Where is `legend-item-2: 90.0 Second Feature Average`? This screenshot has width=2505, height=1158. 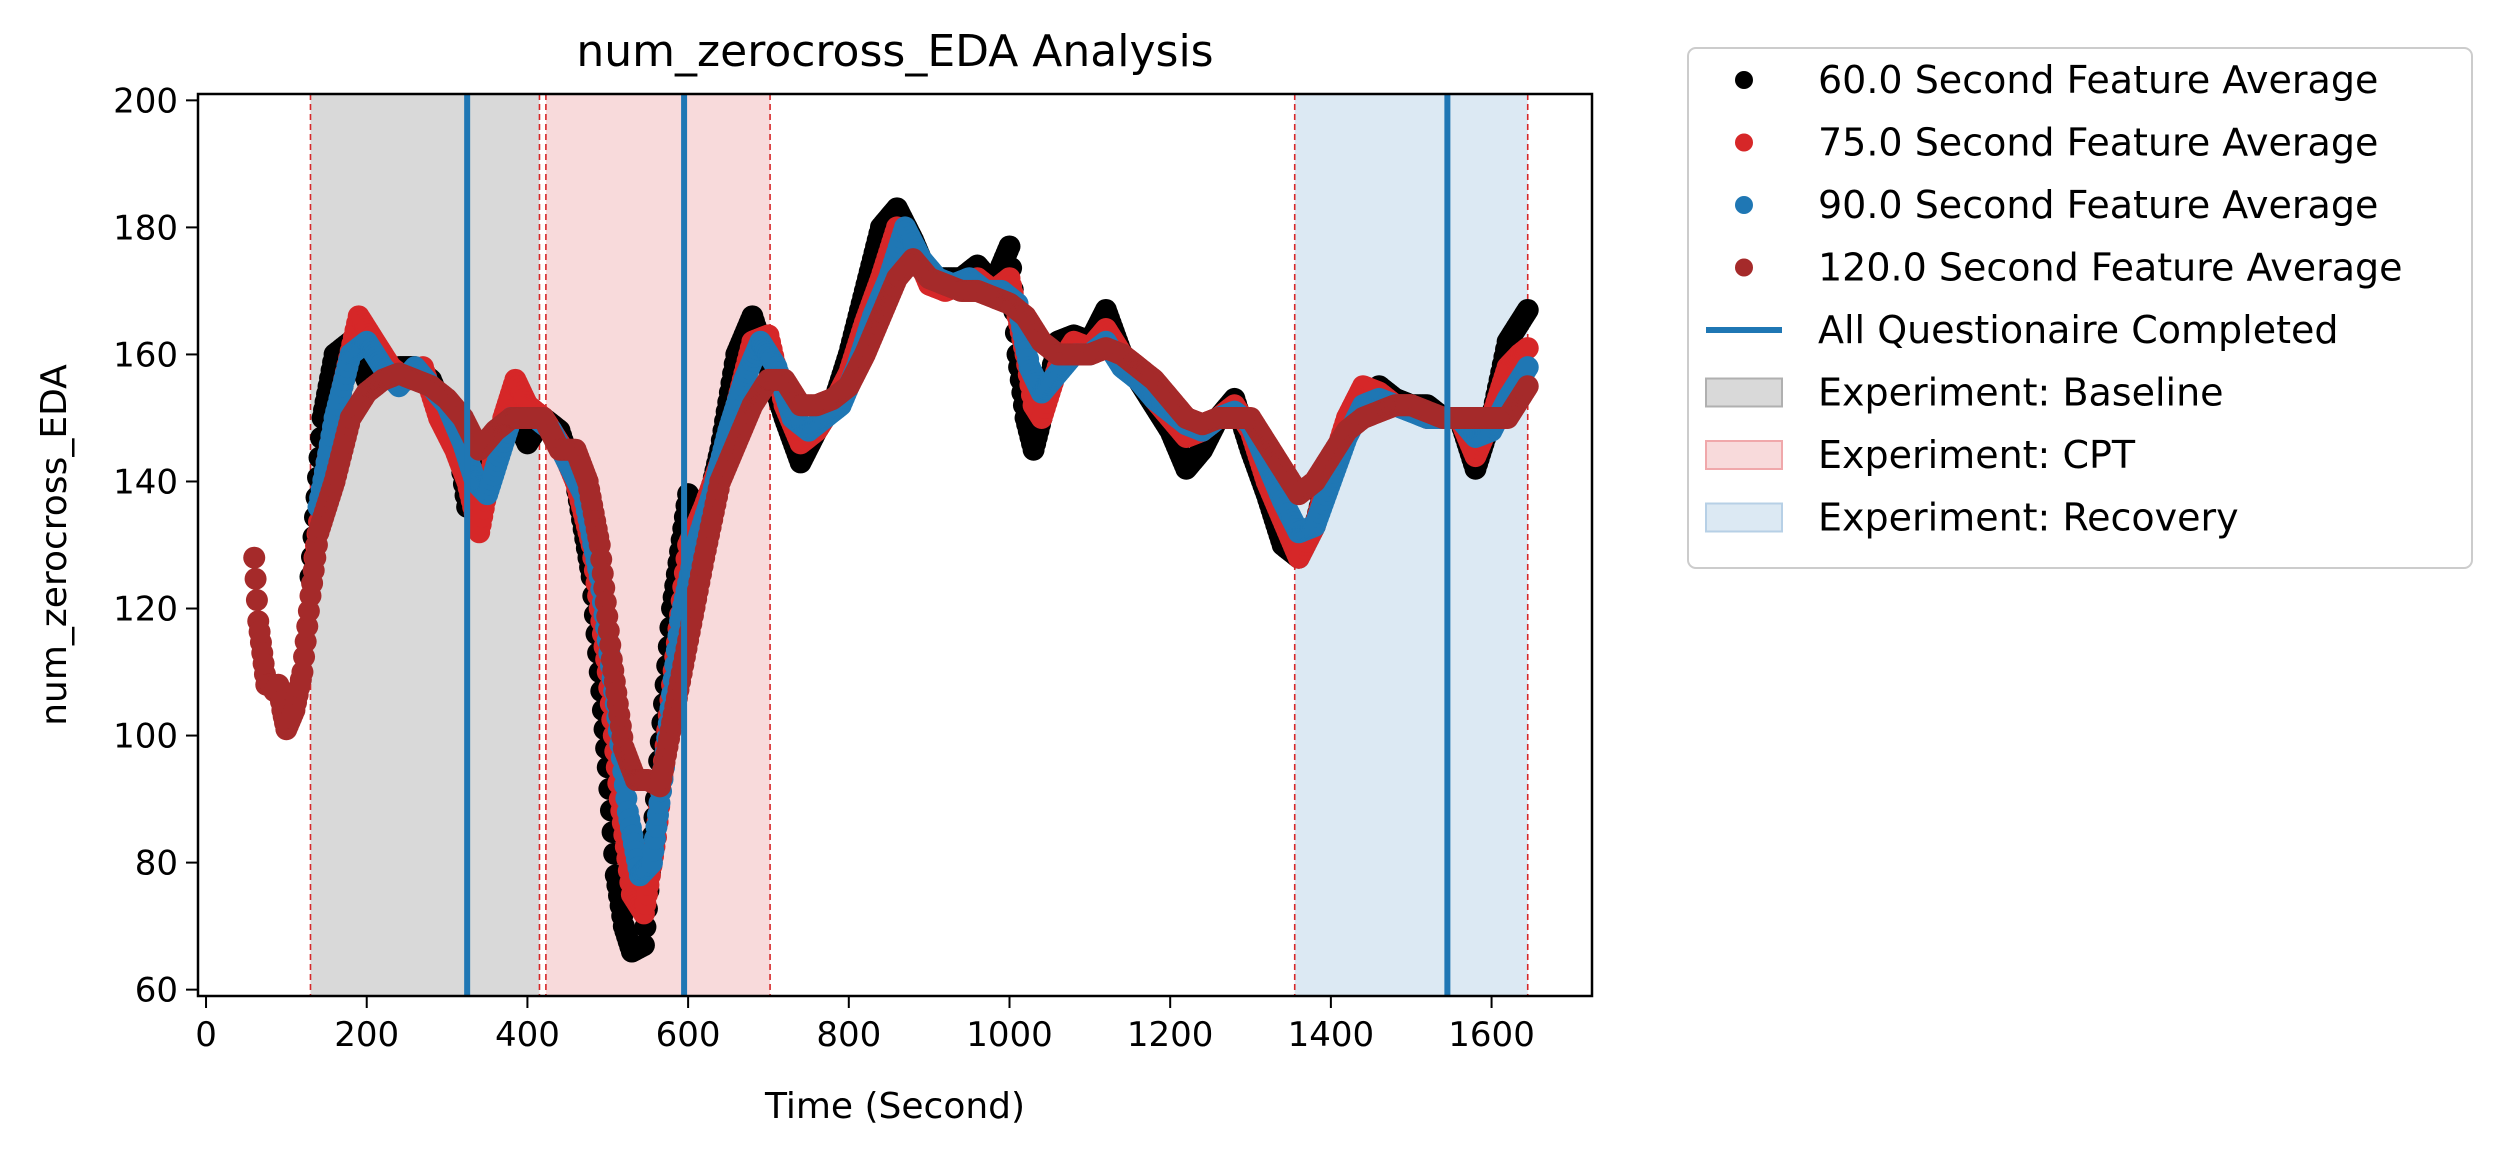
legend-item-2: 90.0 Second Feature Average is located at coordinates (2056, 205).